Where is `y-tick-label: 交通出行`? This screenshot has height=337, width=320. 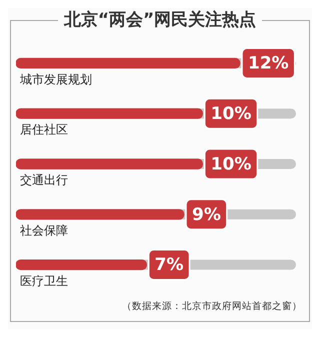
y-tick-label: 交通出行 is located at coordinates (44, 180).